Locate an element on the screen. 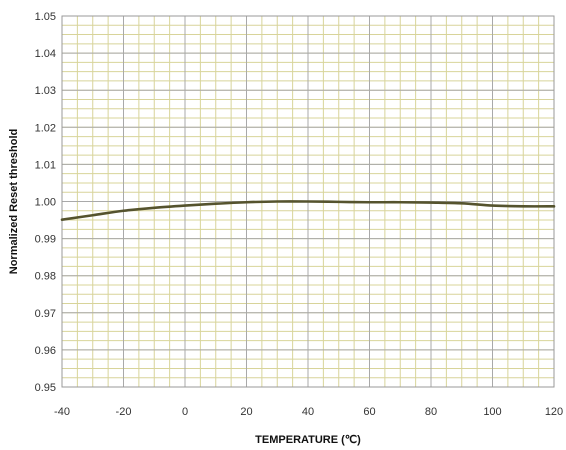  y-tick-label: 1.03 is located at coordinates (45, 91).